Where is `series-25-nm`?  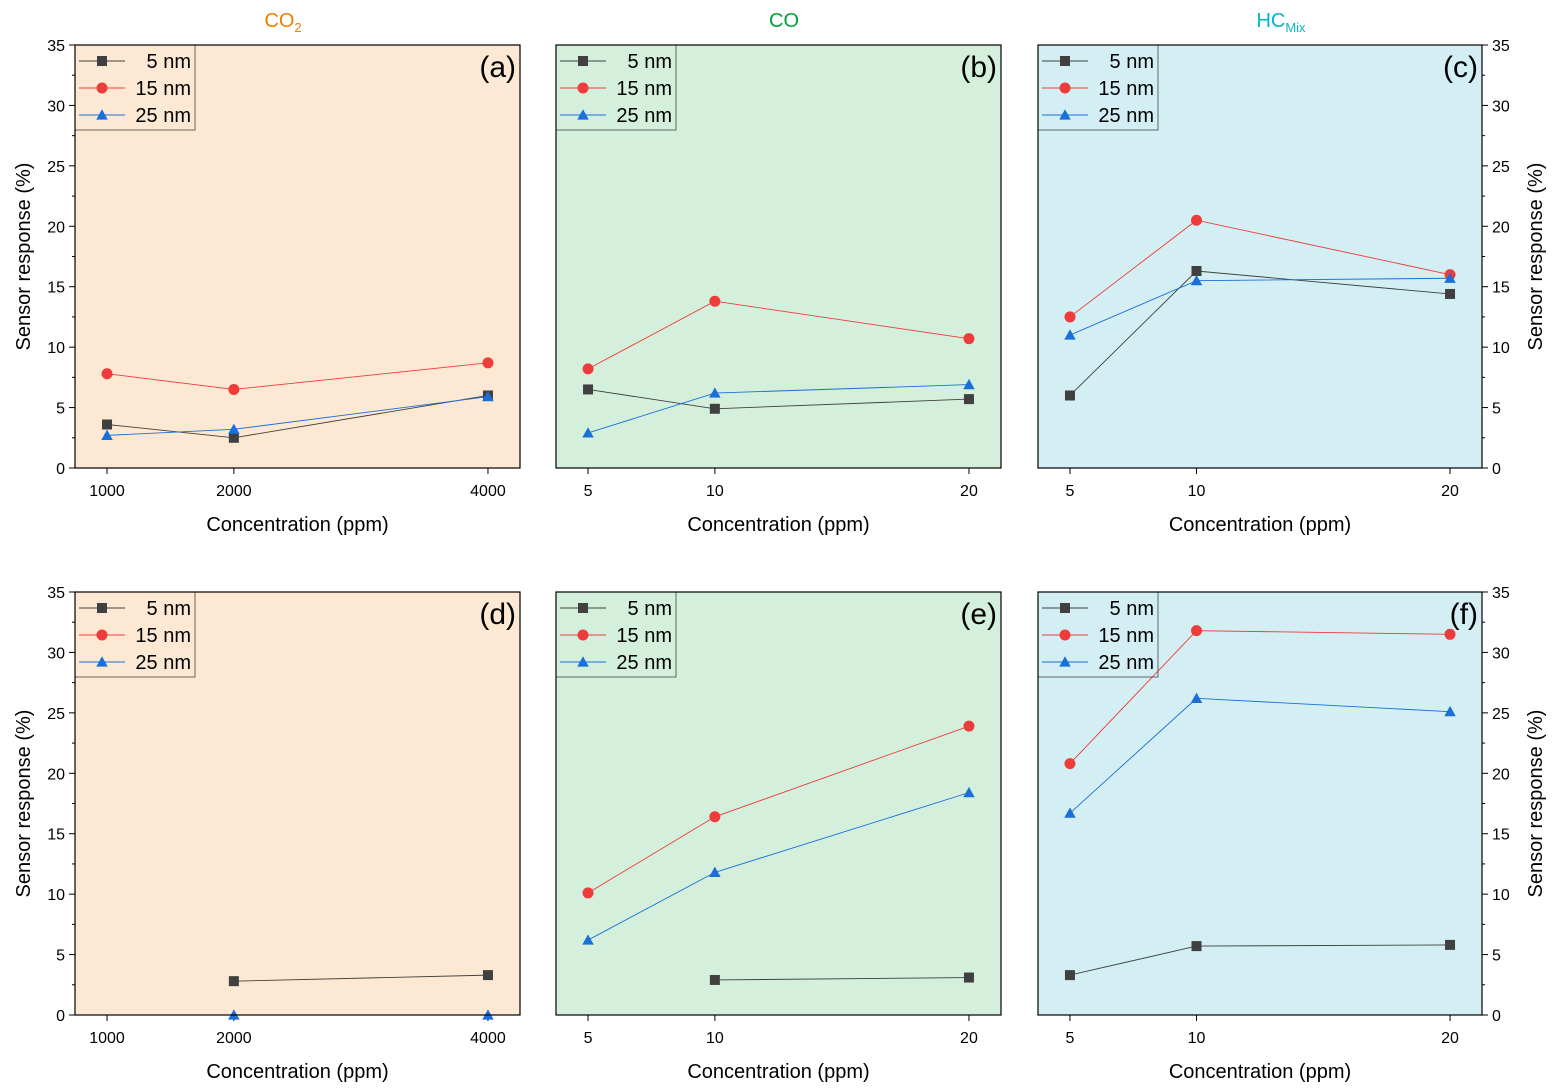 series-25-nm is located at coordinates (297, 415).